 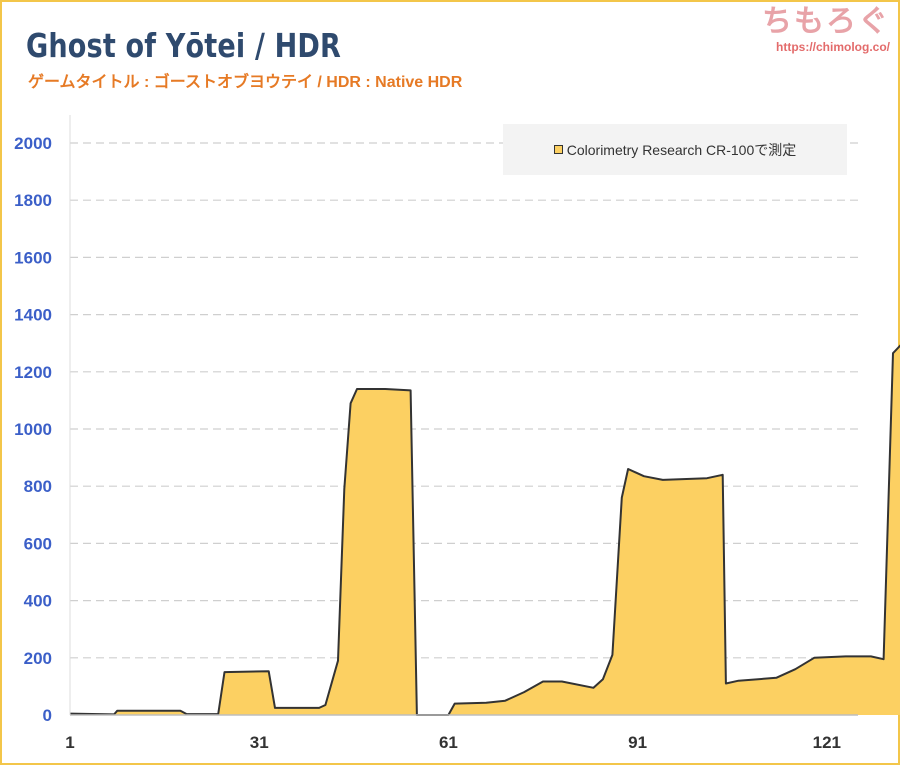 What do you see at coordinates (38, 486) in the screenshot?
I see `y-tick-label-800: 800` at bounding box center [38, 486].